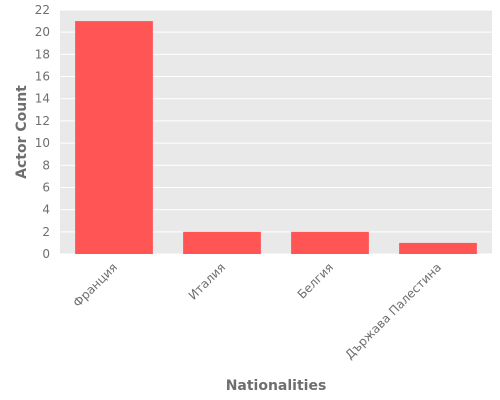 This screenshot has height=400, width=500. Describe the element at coordinates (42, 143) in the screenshot. I see `y-tick-label: 10` at that location.